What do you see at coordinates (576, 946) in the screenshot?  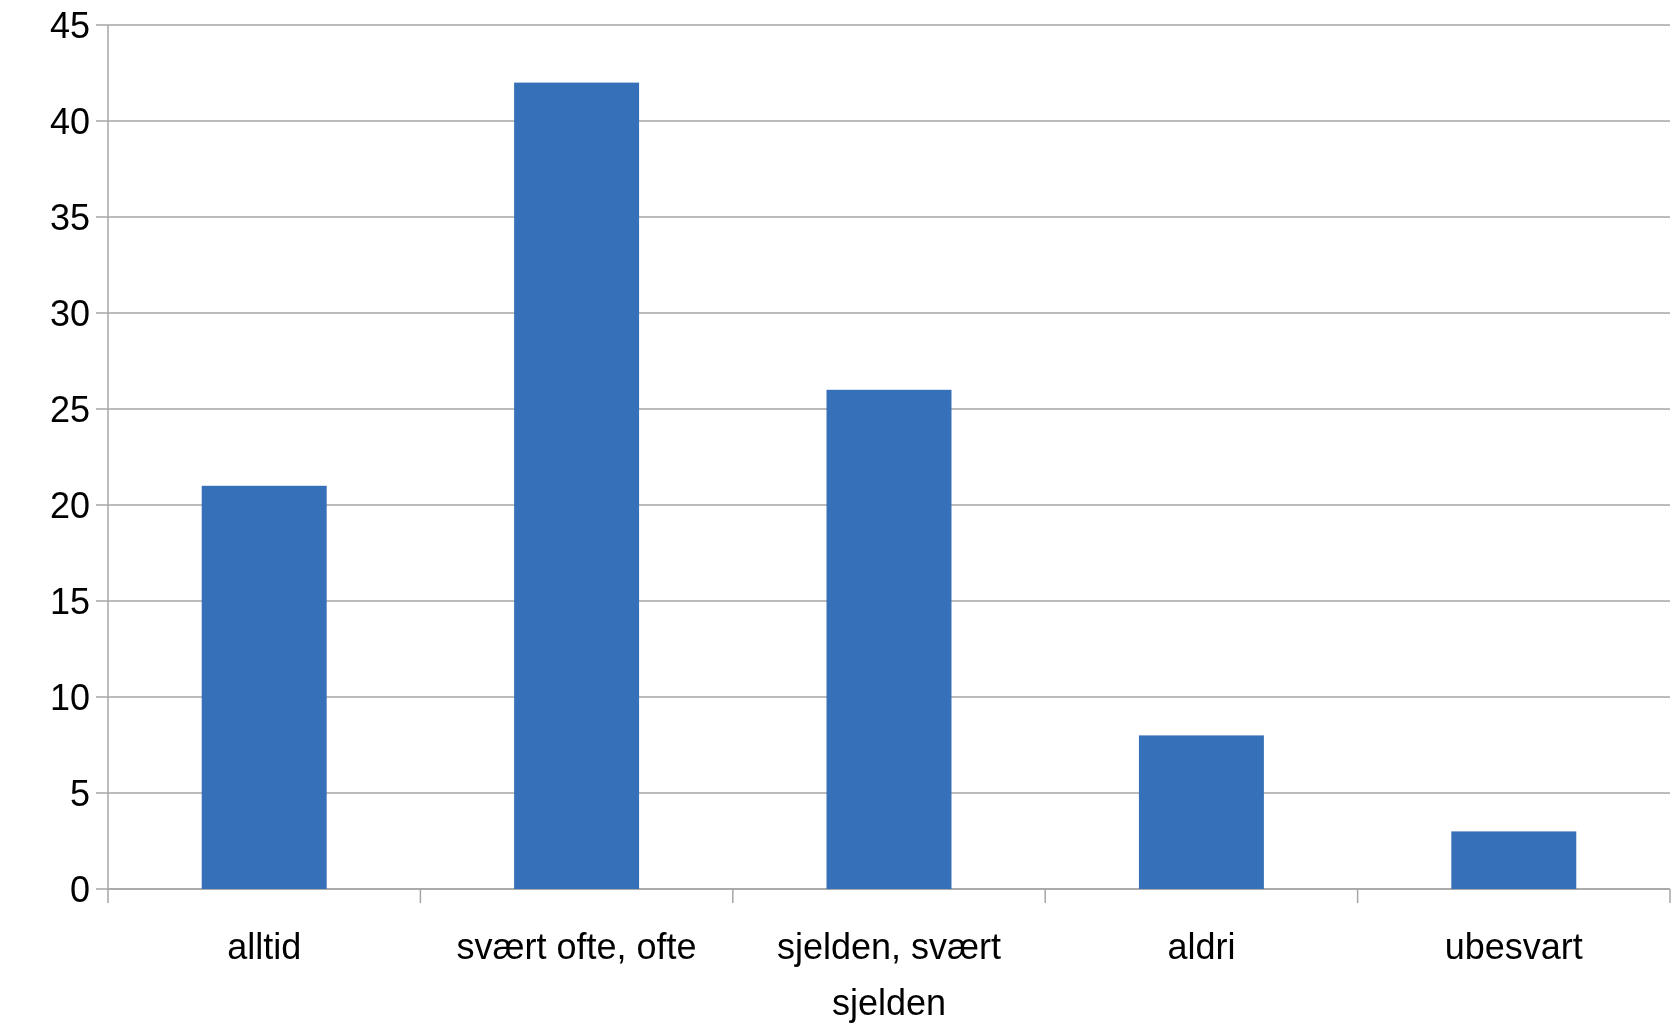 I see `x-tick-label: svært ofte, ofte` at bounding box center [576, 946].